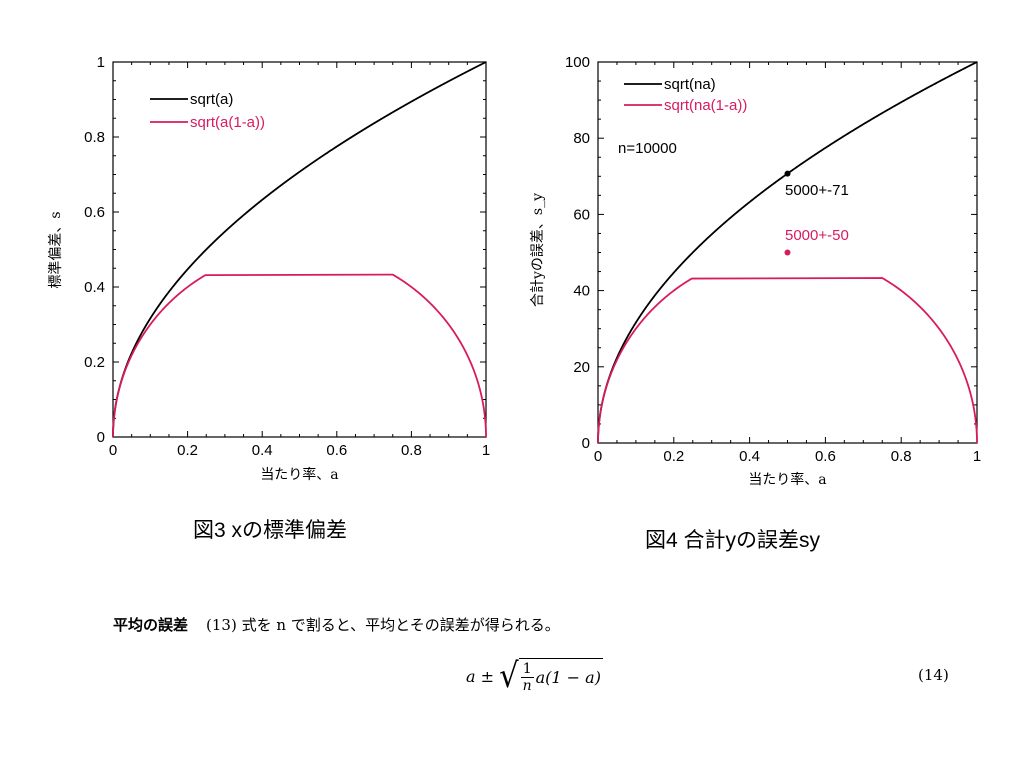  What do you see at coordinates (581, 214) in the screenshot?
I see `y-tick-label: 60` at bounding box center [581, 214].